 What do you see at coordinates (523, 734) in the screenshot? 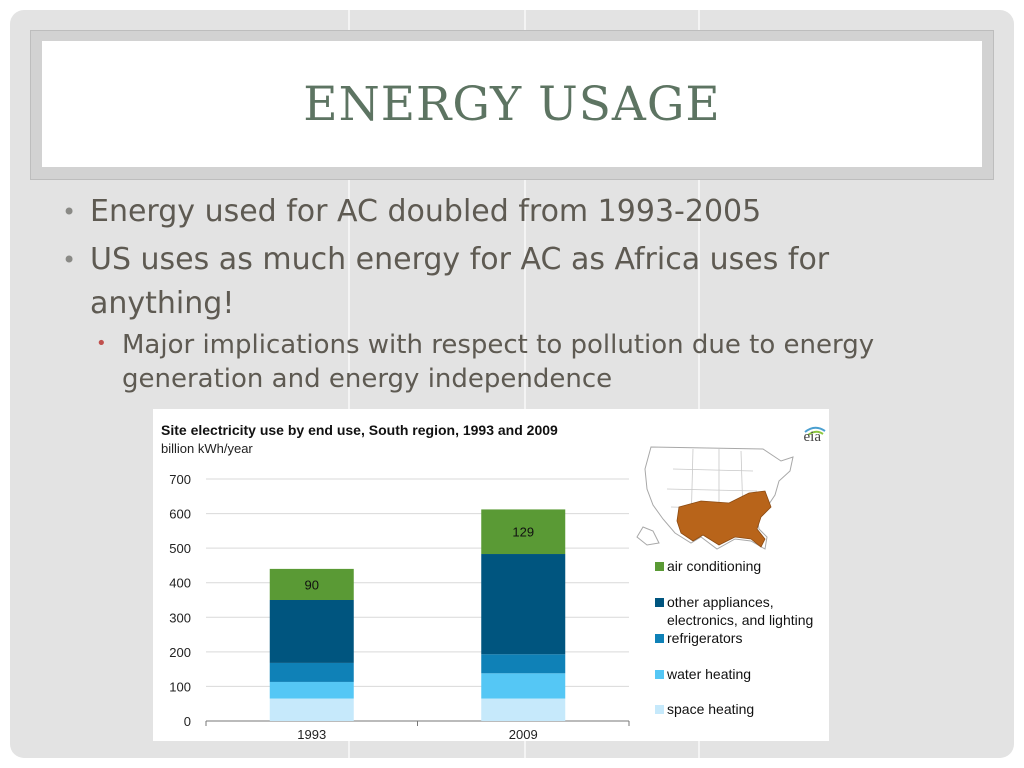
I see `x-tick-label: 2009` at bounding box center [523, 734].